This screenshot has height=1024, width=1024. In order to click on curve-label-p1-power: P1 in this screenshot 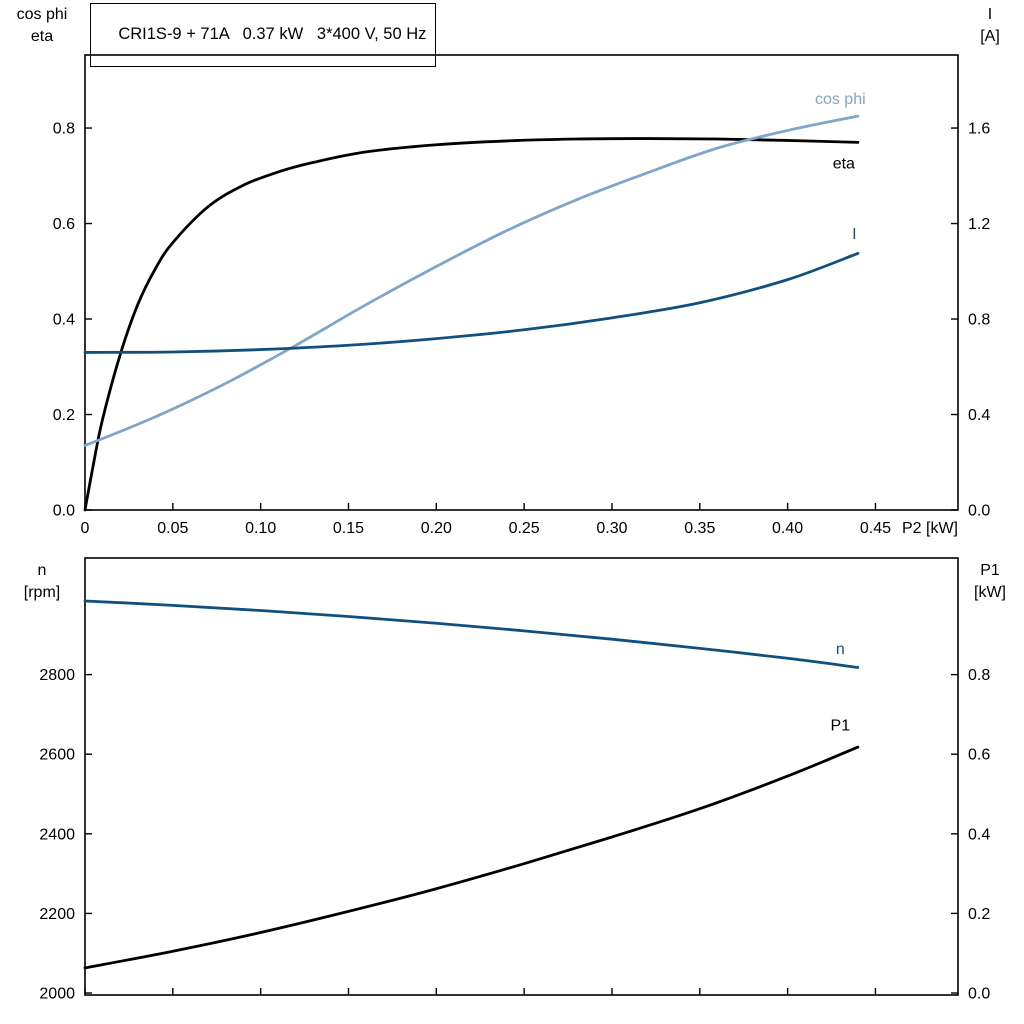, I will do `click(841, 725)`.